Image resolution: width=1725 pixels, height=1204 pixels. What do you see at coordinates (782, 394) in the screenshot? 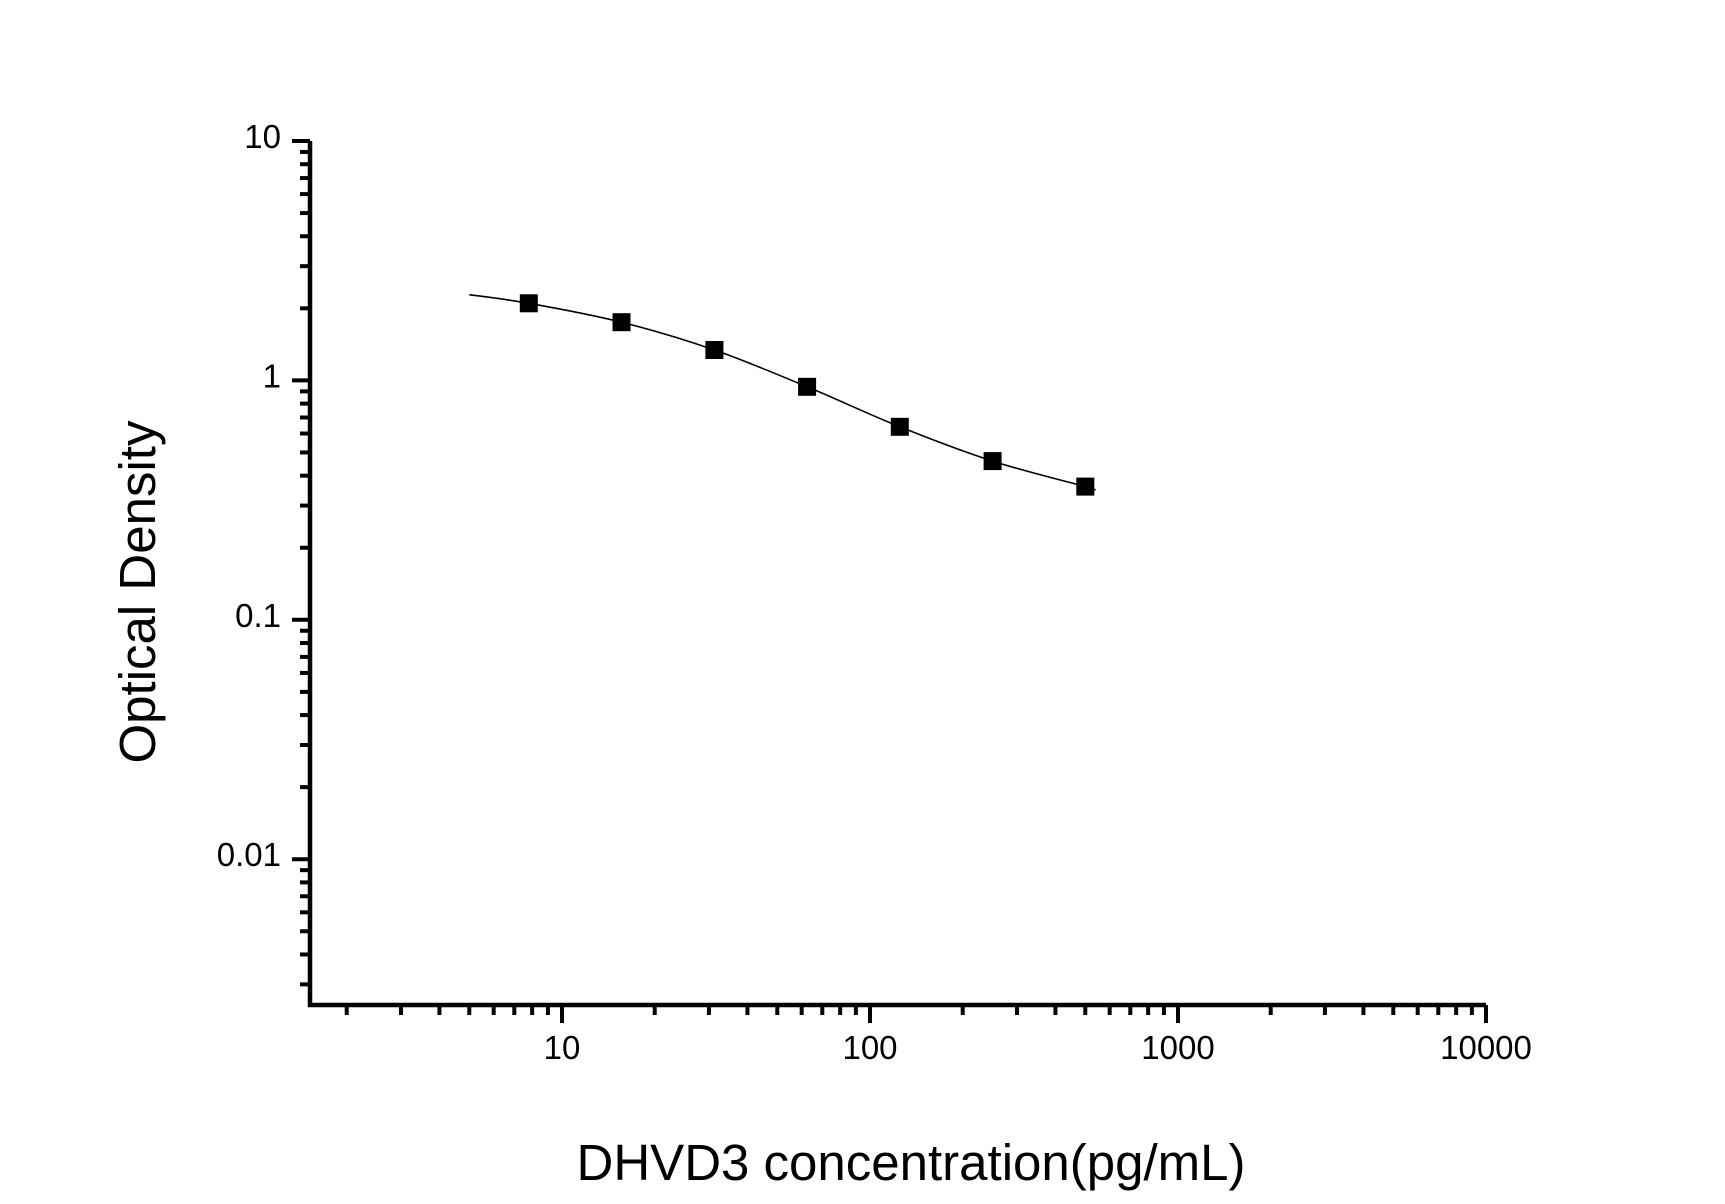
I see `data-series` at bounding box center [782, 394].